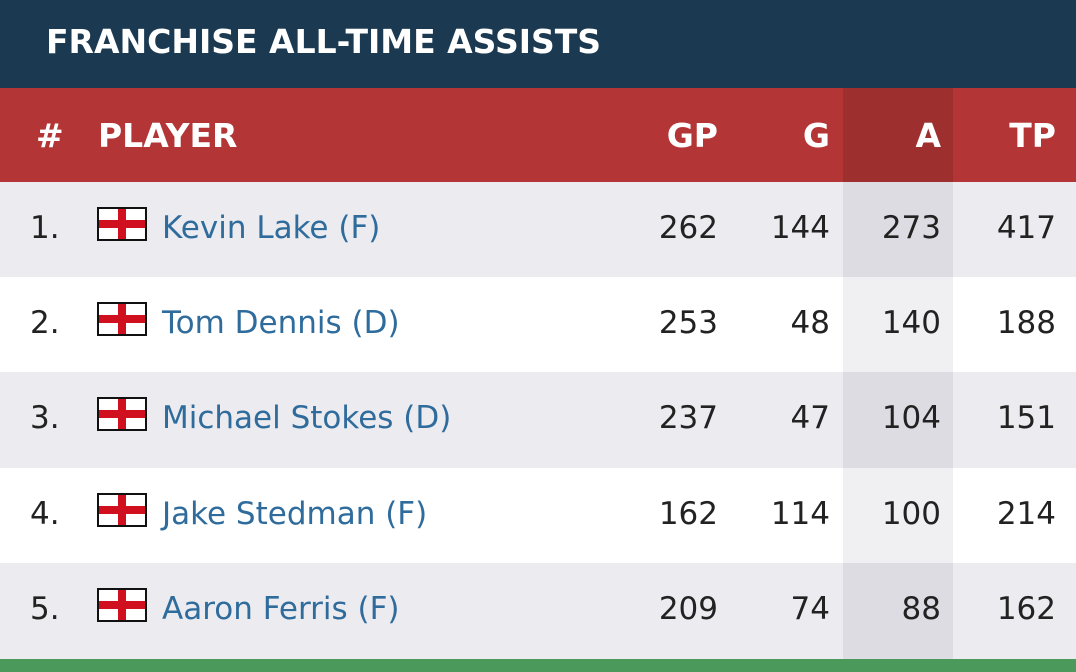 The width and height of the screenshot is (1076, 672). What do you see at coordinates (688, 228) in the screenshot?
I see `table-cell: 262` at bounding box center [688, 228].